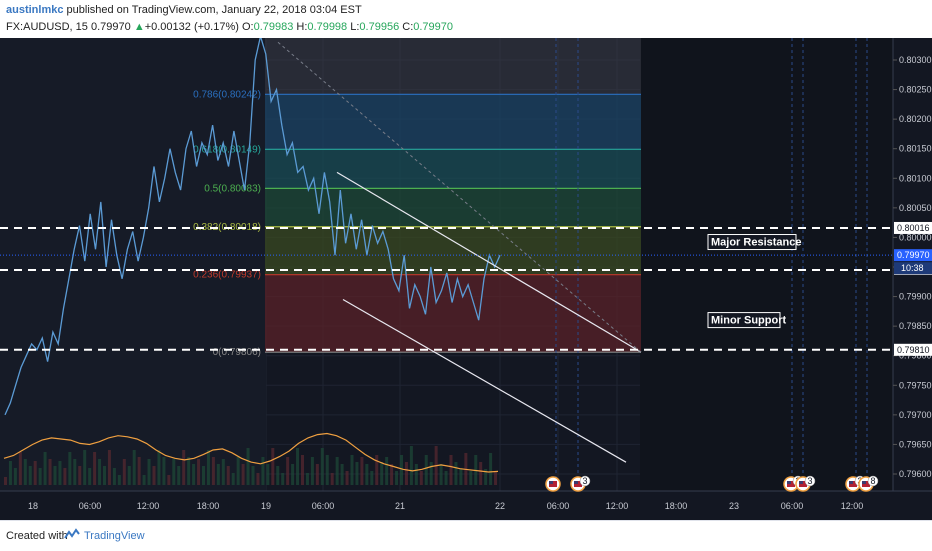 The height and width of the screenshot is (551, 932). What do you see at coordinates (379, 27) in the screenshot?
I see `low-value: 0.79956` at bounding box center [379, 27].